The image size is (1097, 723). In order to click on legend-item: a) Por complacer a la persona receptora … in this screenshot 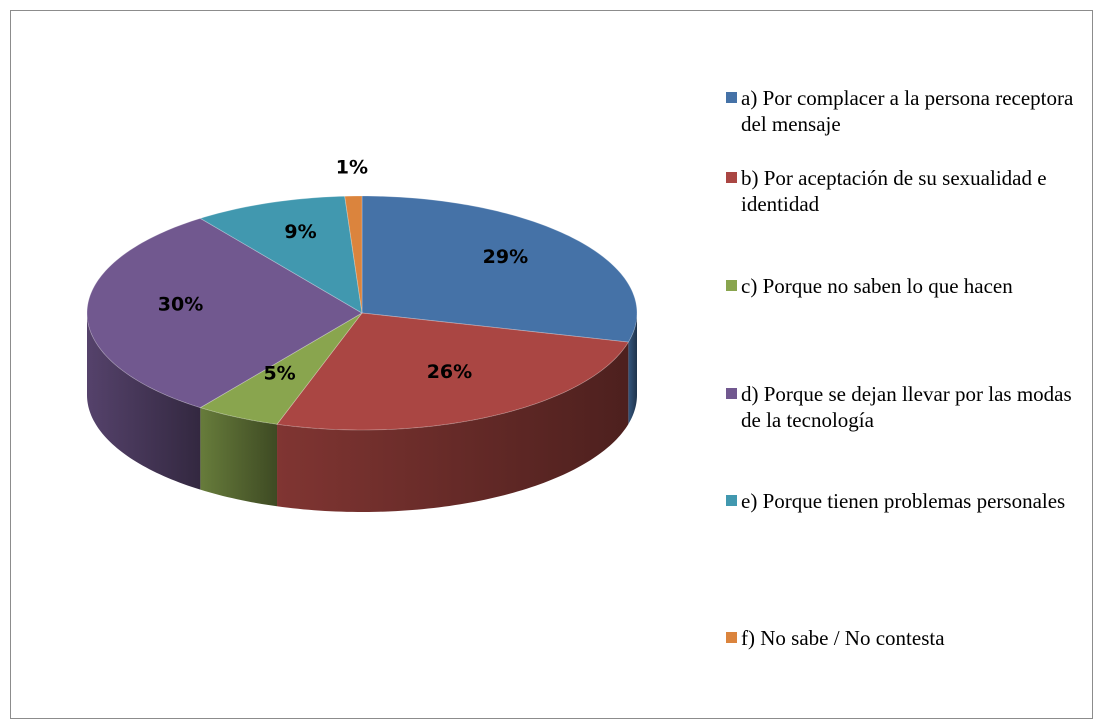, I will do `click(901, 111)`.